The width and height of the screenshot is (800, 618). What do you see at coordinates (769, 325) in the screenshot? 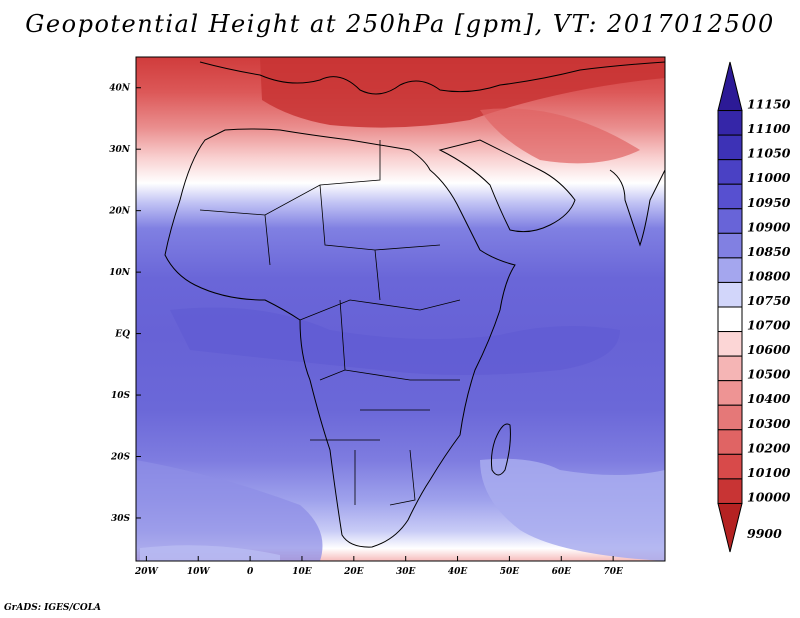
I see `colorbar-label: 10700` at bounding box center [769, 325].